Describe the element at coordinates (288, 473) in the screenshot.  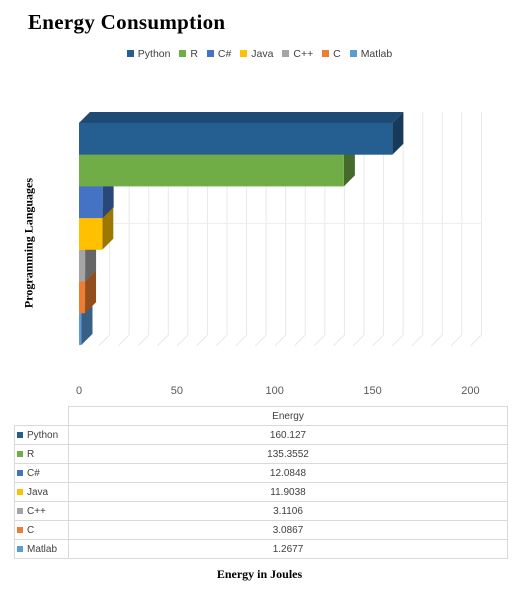
I see `table-value-csharp: 12.0848` at that location.